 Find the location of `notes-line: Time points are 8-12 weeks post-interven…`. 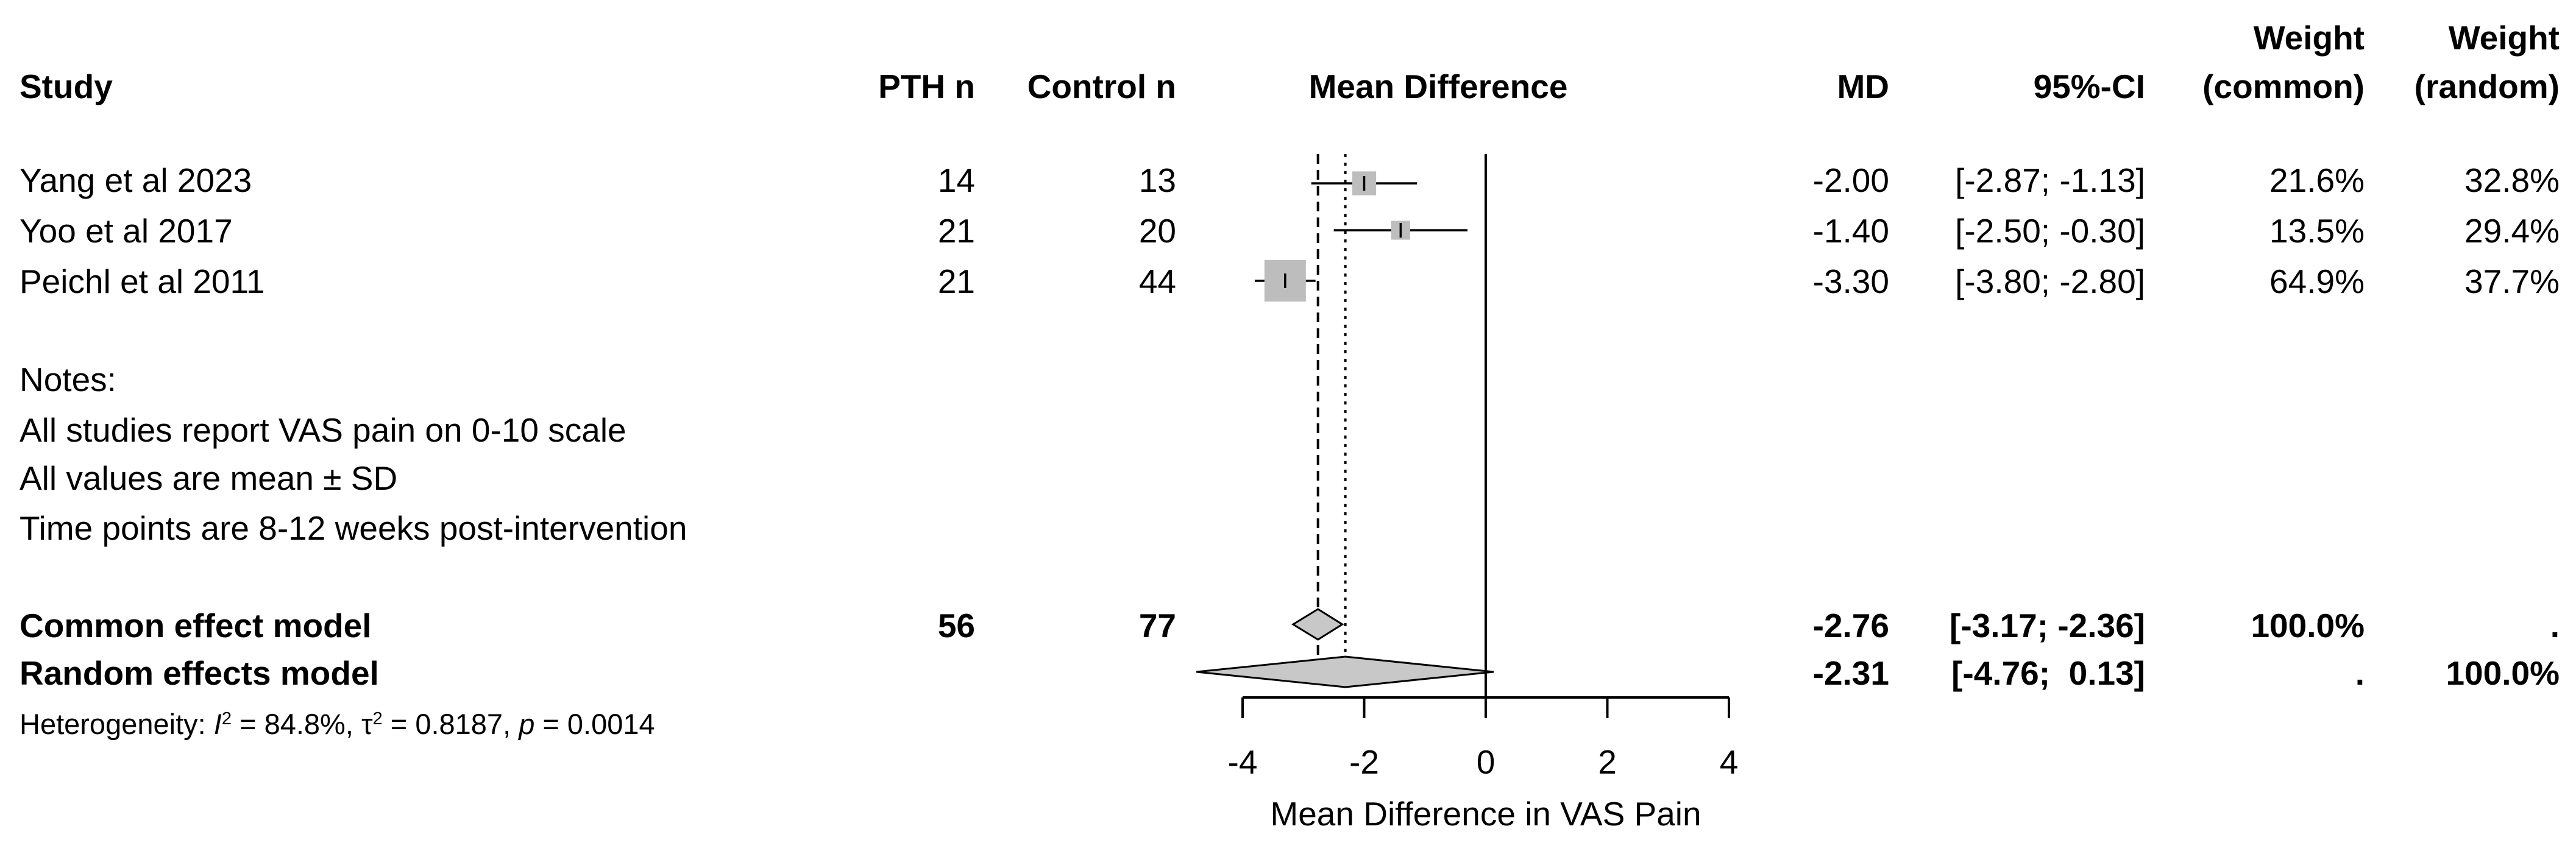

notes-line: Time points are 8-12 weeks post-interven… is located at coordinates (354, 528).